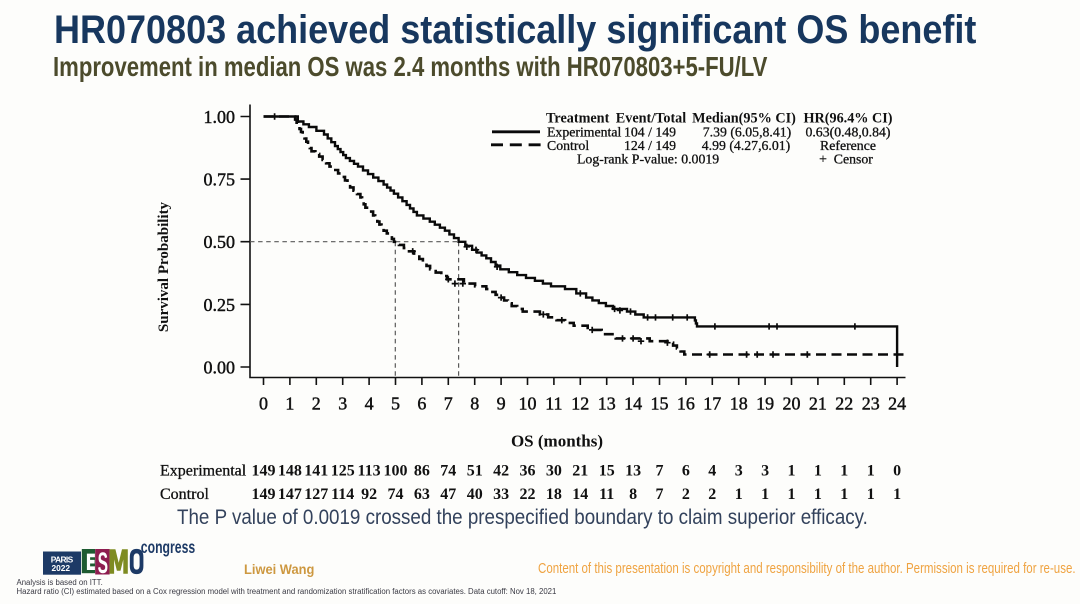 This screenshot has width=1080, height=604. I want to click on svg-text: 114, so click(342, 494).